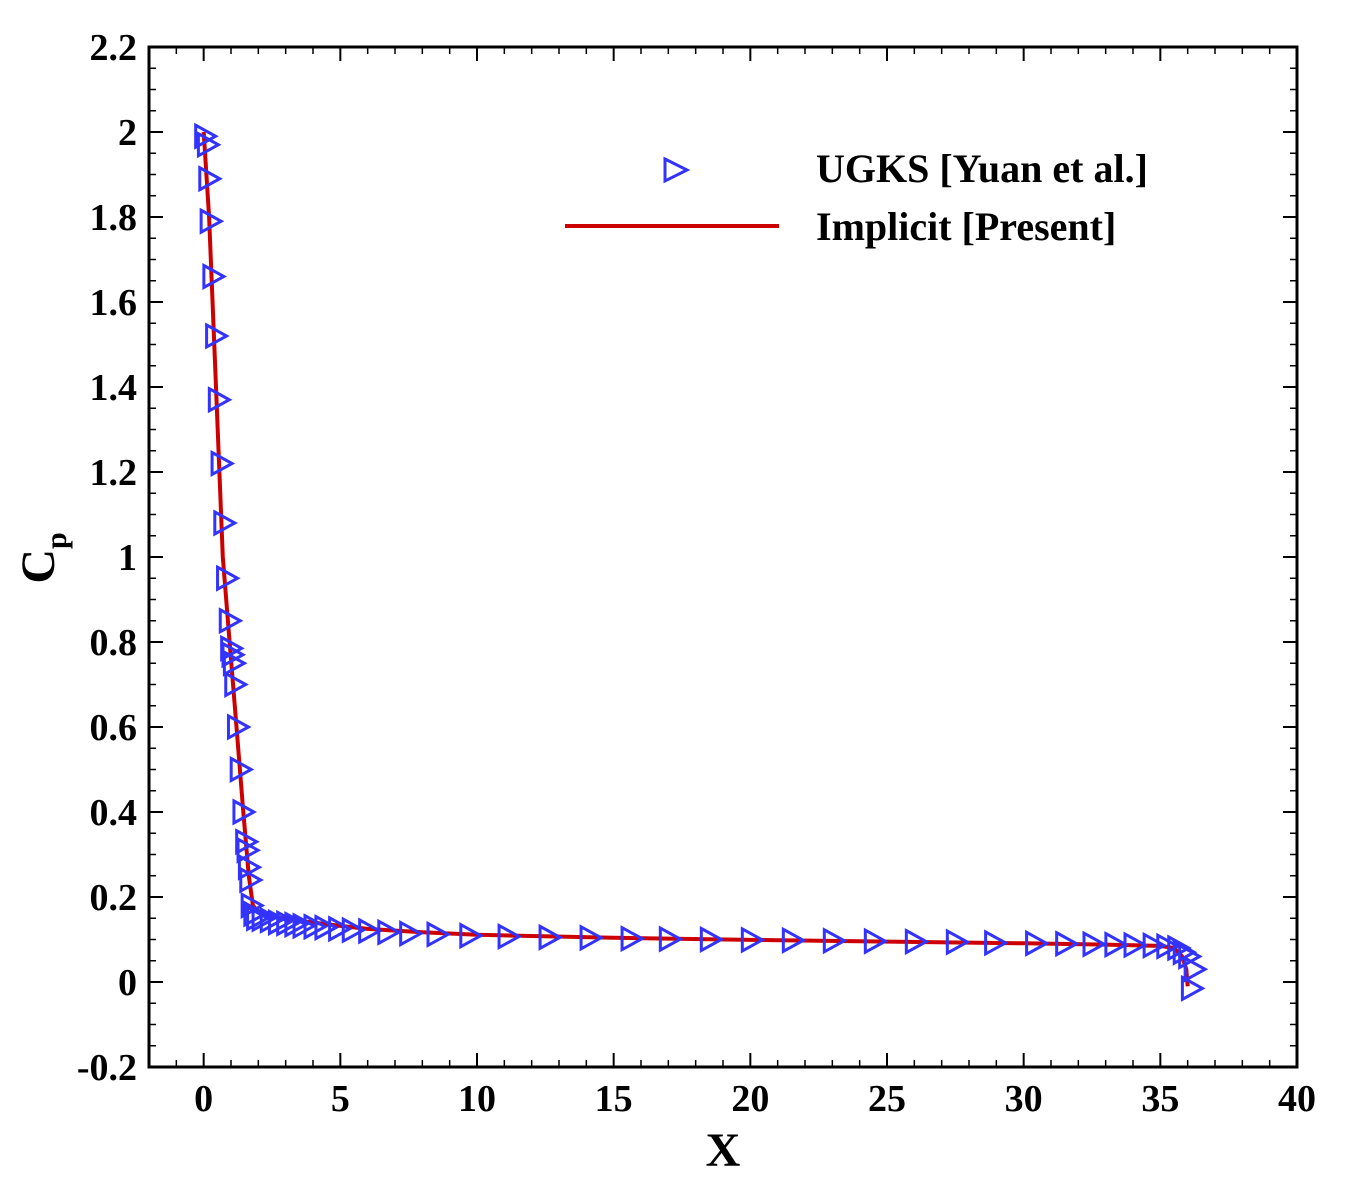 The width and height of the screenshot is (1351, 1200). What do you see at coordinates (114, 218) in the screenshot?
I see `y-tick-label: 1.8` at bounding box center [114, 218].